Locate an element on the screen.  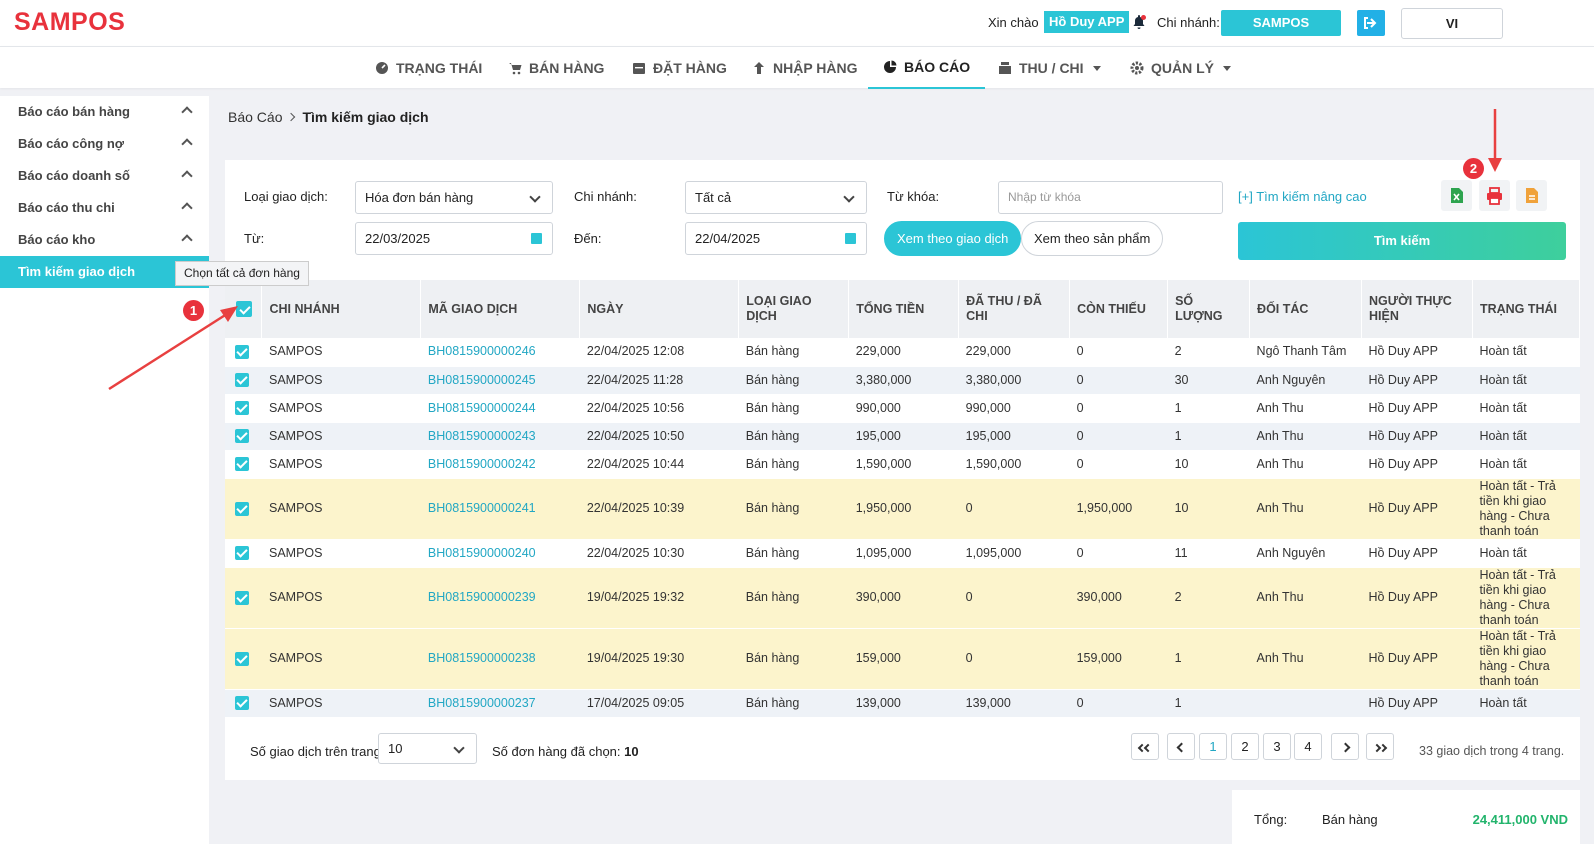
print-button is located at coordinates (1494, 195).